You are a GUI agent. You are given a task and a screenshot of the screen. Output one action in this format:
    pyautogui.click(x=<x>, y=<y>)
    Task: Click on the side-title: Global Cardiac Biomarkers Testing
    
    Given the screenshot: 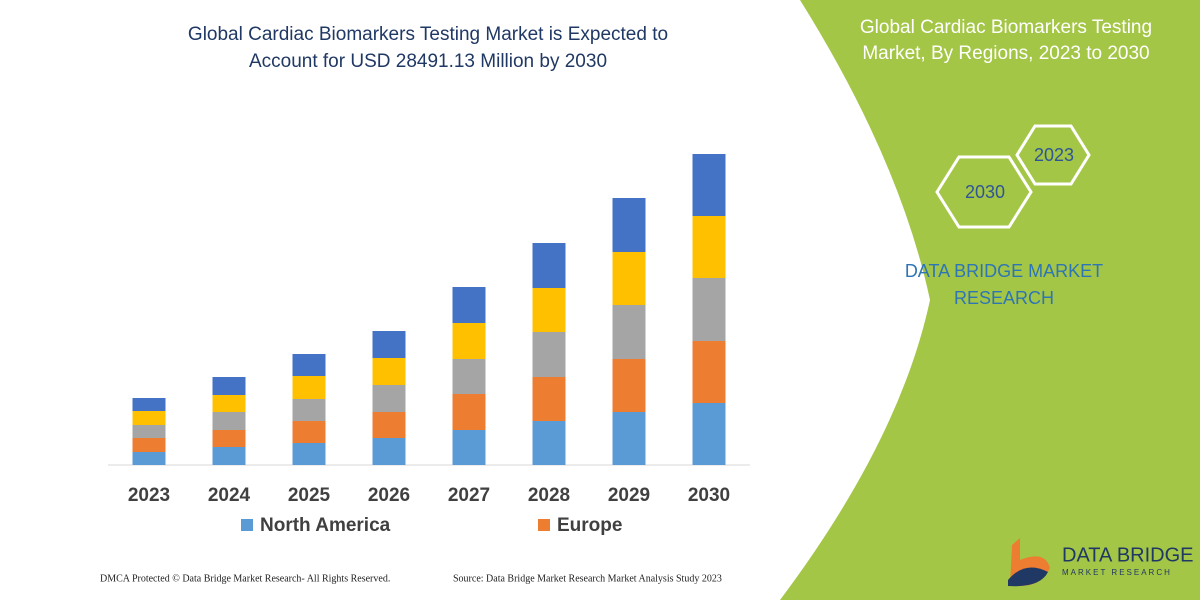 What is the action you would take?
    pyautogui.click(x=1006, y=27)
    